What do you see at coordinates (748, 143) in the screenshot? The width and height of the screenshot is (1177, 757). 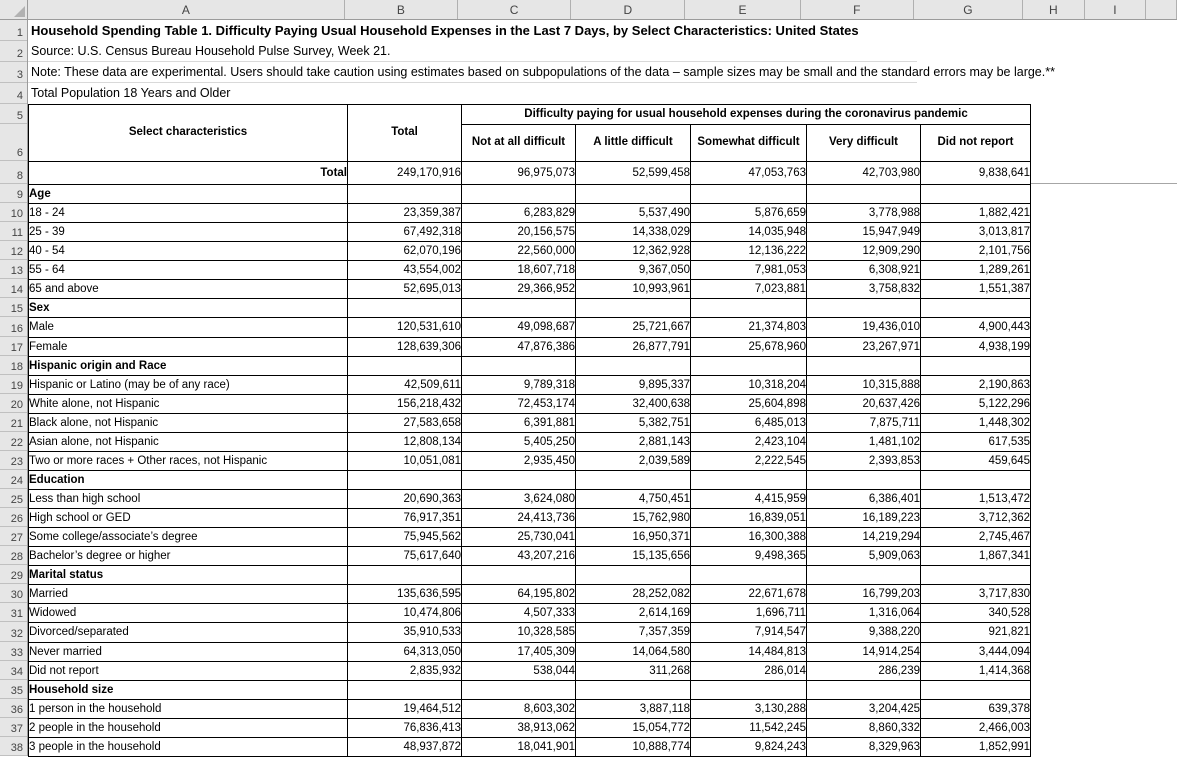 I see `col-header-somewhat-difficult: Somewhat difficult` at bounding box center [748, 143].